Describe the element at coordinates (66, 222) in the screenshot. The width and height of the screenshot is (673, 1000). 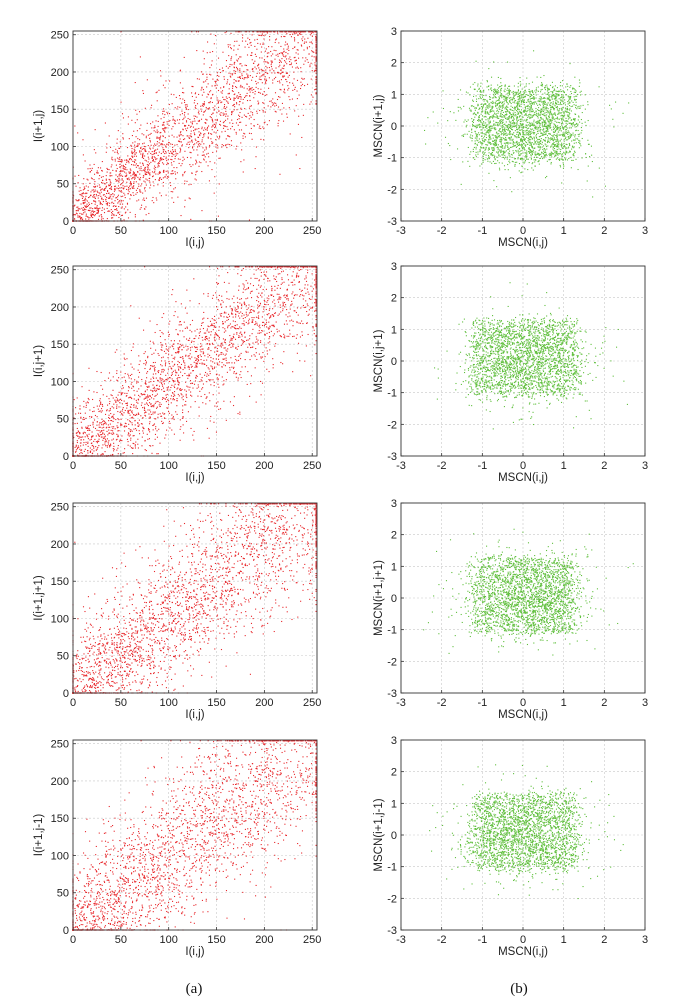
I see `y-tick-label: 0` at that location.